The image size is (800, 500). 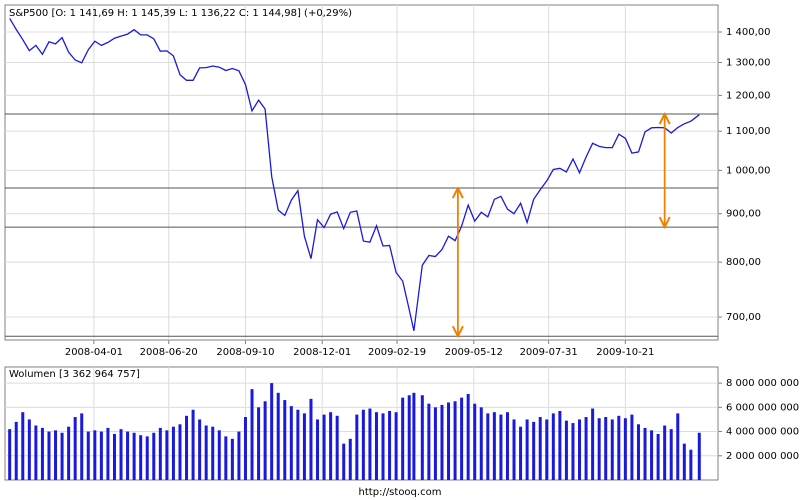 I want to click on x-tick-label: 2008-06-20, so click(x=169, y=352).